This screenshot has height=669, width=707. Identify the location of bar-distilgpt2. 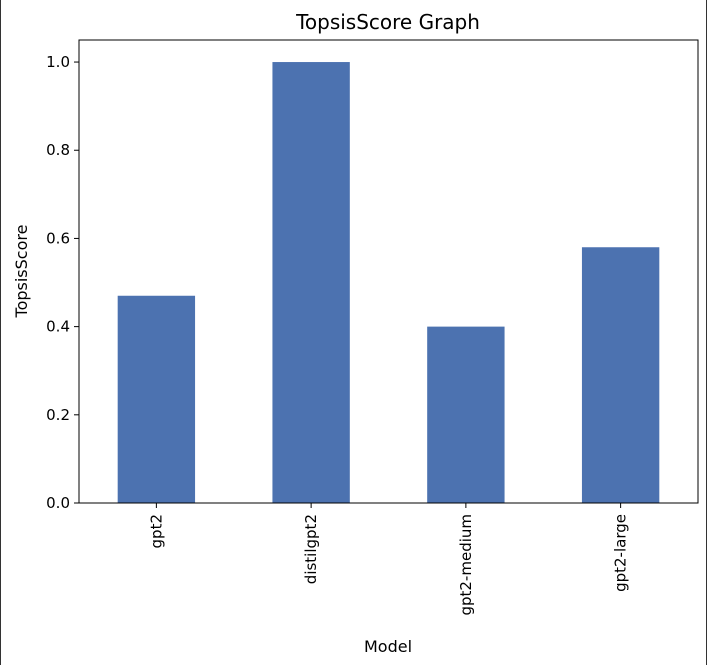
(311, 283).